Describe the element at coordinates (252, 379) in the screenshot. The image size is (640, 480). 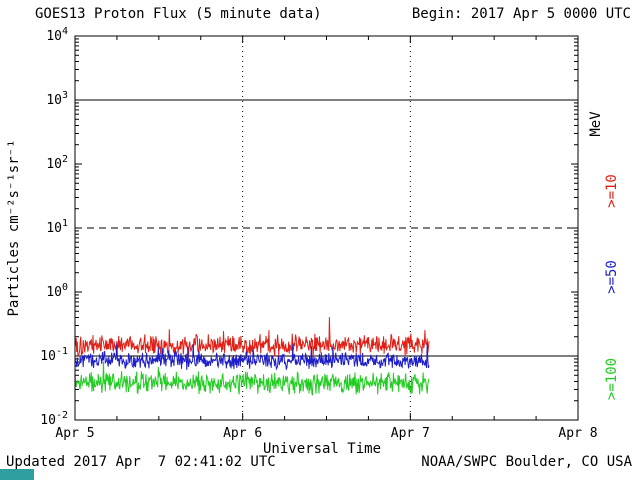
I see `series-ge100-line` at that location.